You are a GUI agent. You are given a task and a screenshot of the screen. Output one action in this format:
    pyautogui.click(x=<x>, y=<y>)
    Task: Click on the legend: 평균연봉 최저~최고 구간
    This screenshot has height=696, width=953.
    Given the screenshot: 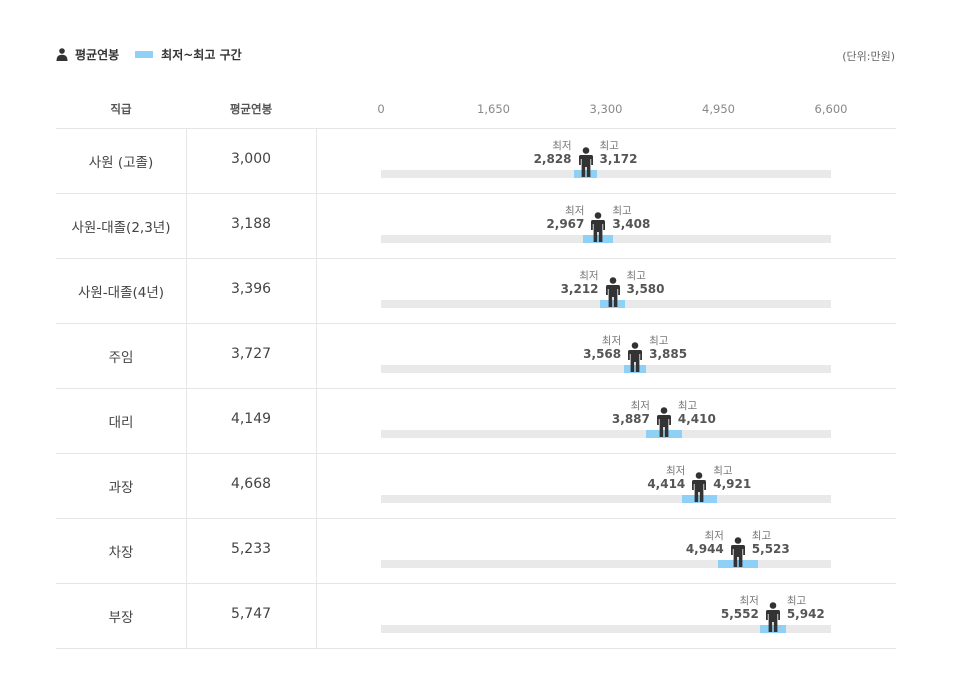 What is the action you would take?
    pyautogui.click(x=157, y=54)
    